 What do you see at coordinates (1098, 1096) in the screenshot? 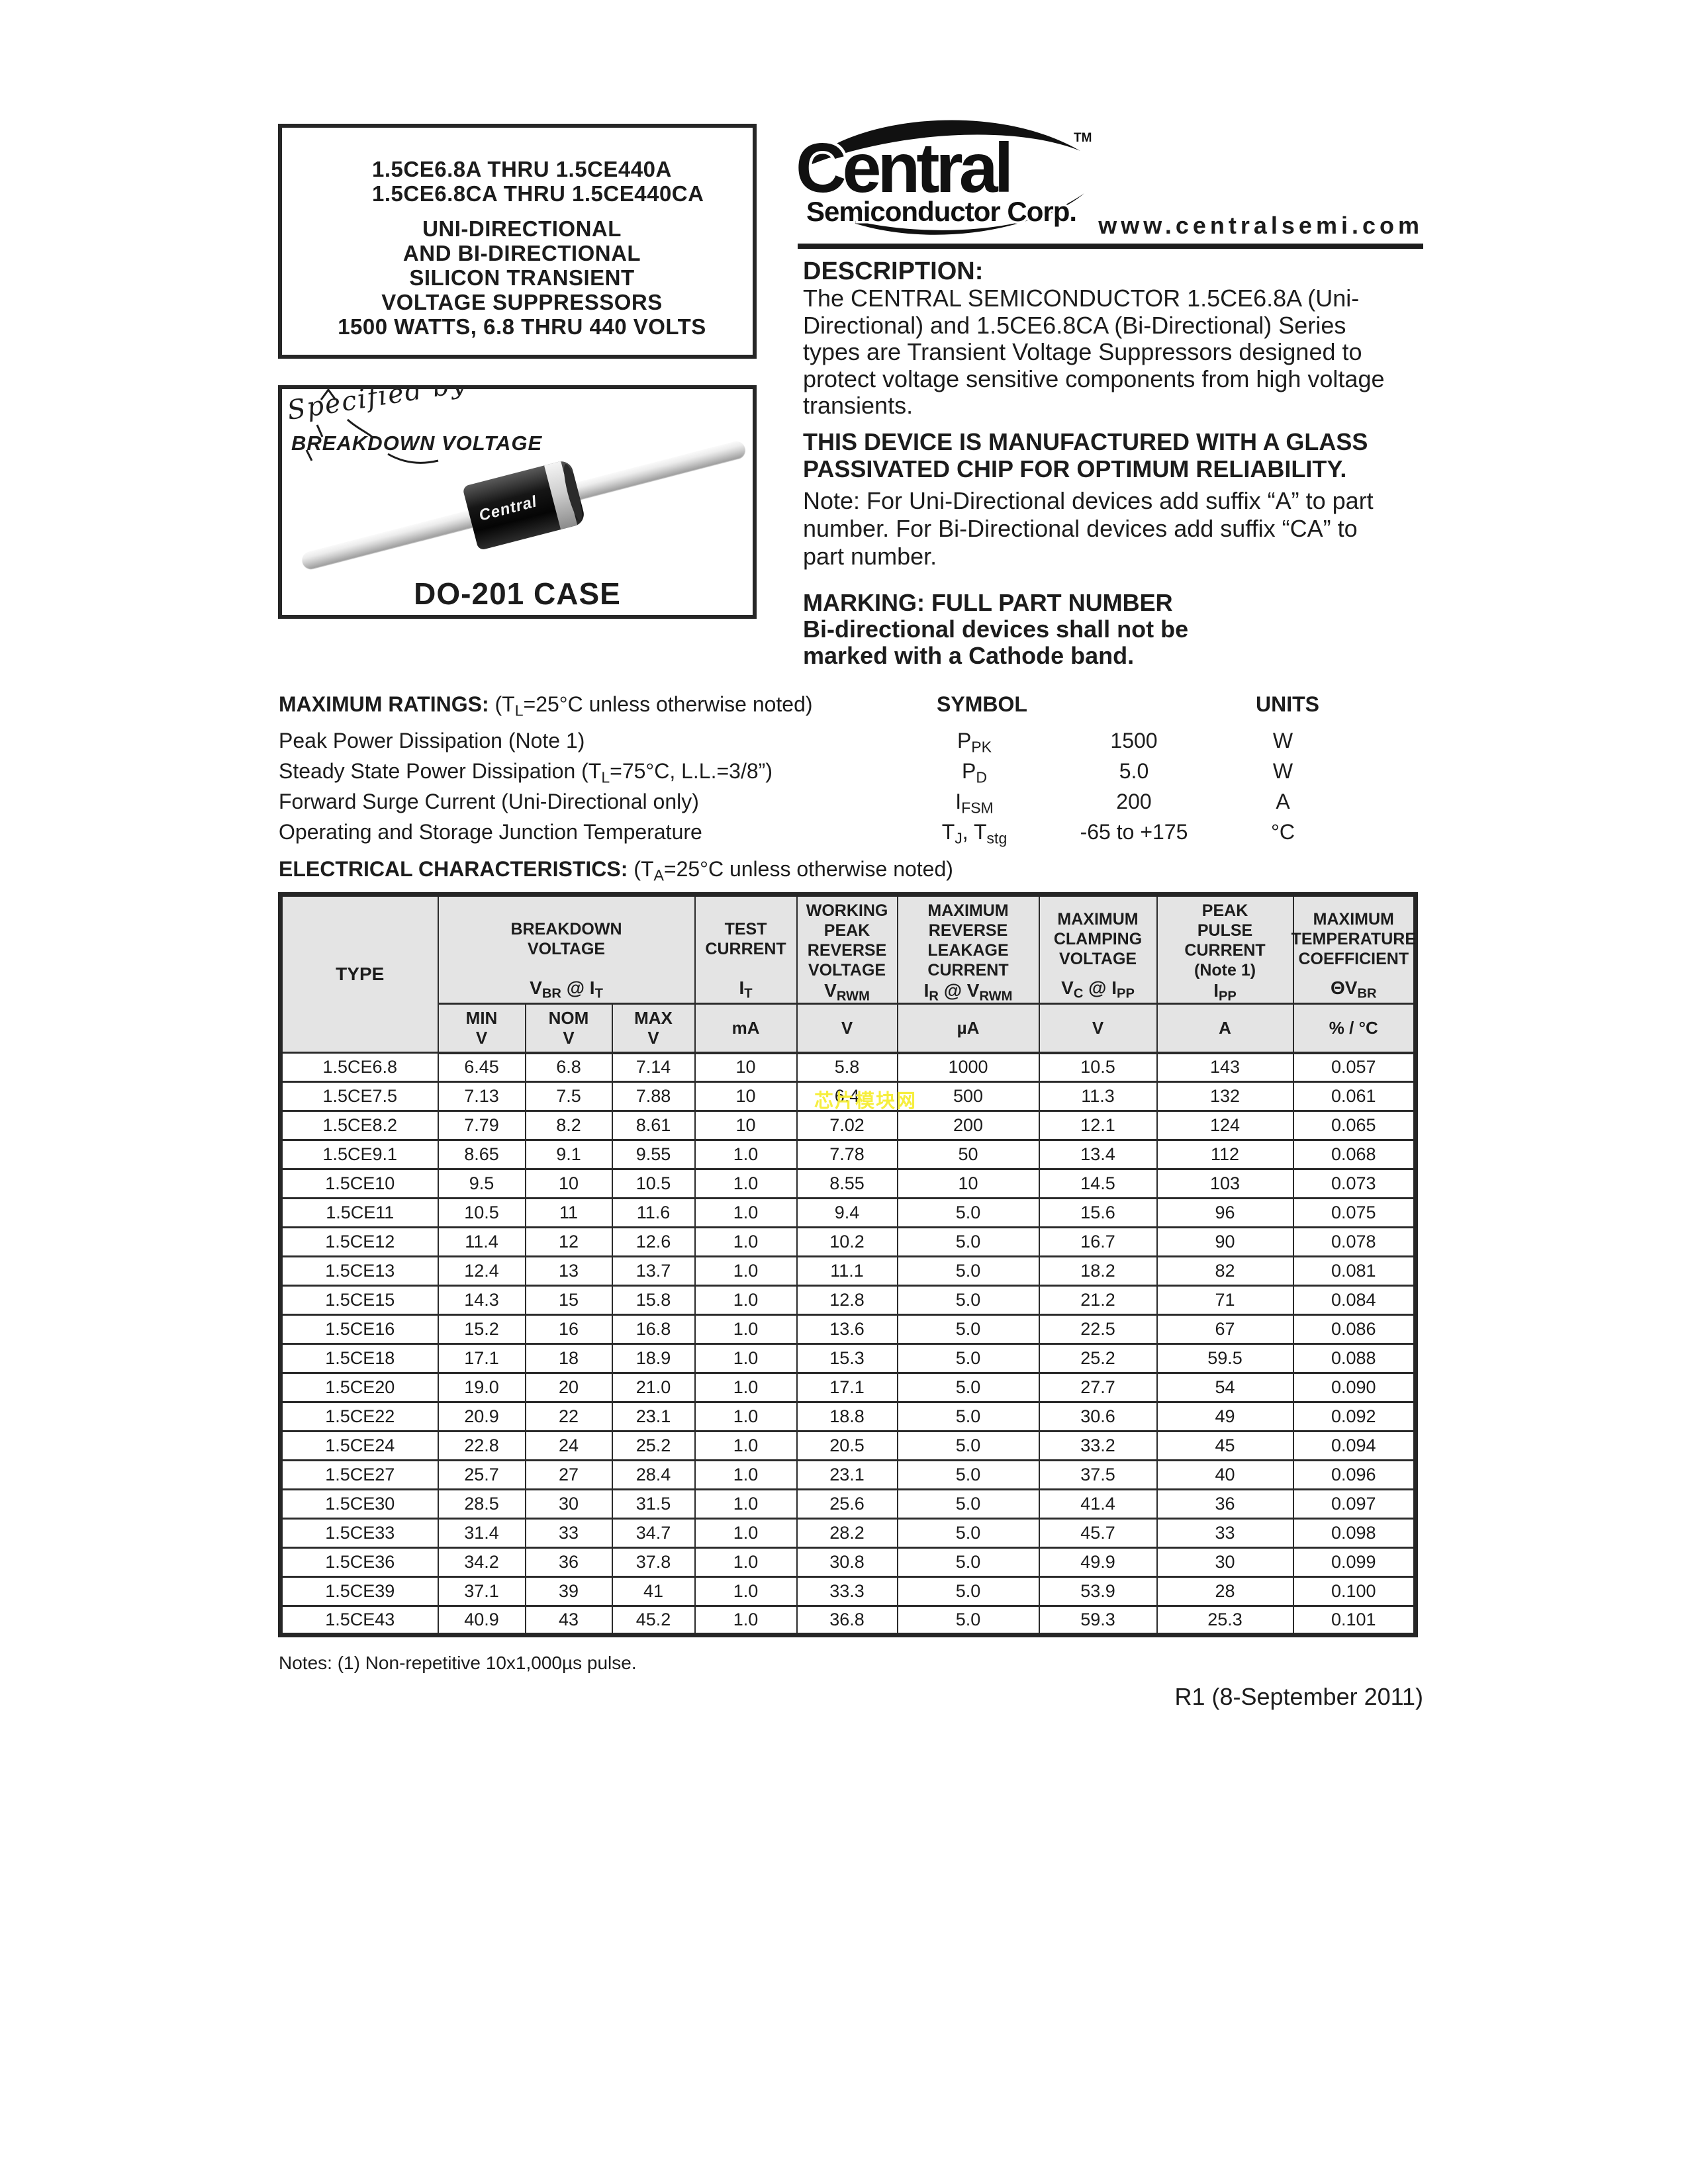
I see `cell-clamping-voltage: 11.3` at bounding box center [1098, 1096].